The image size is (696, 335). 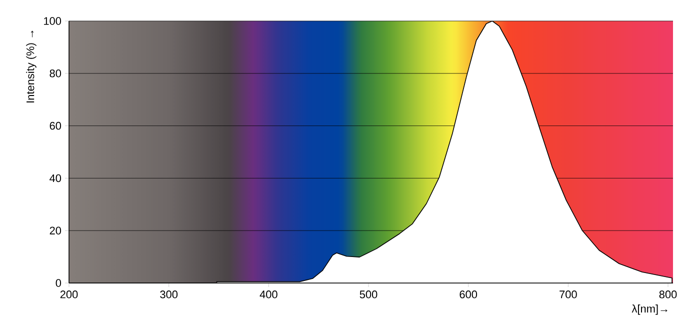 What do you see at coordinates (56, 126) in the screenshot?
I see `y-tick-label: 60` at bounding box center [56, 126].